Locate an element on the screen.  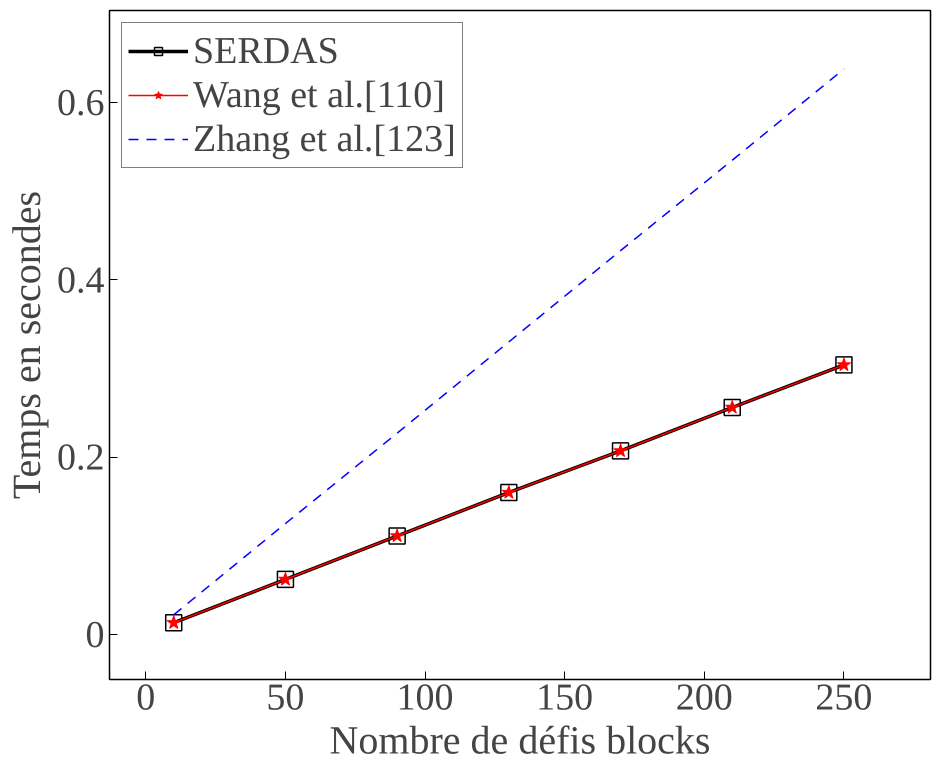
x-tick-label: 50 is located at coordinates (285, 697).